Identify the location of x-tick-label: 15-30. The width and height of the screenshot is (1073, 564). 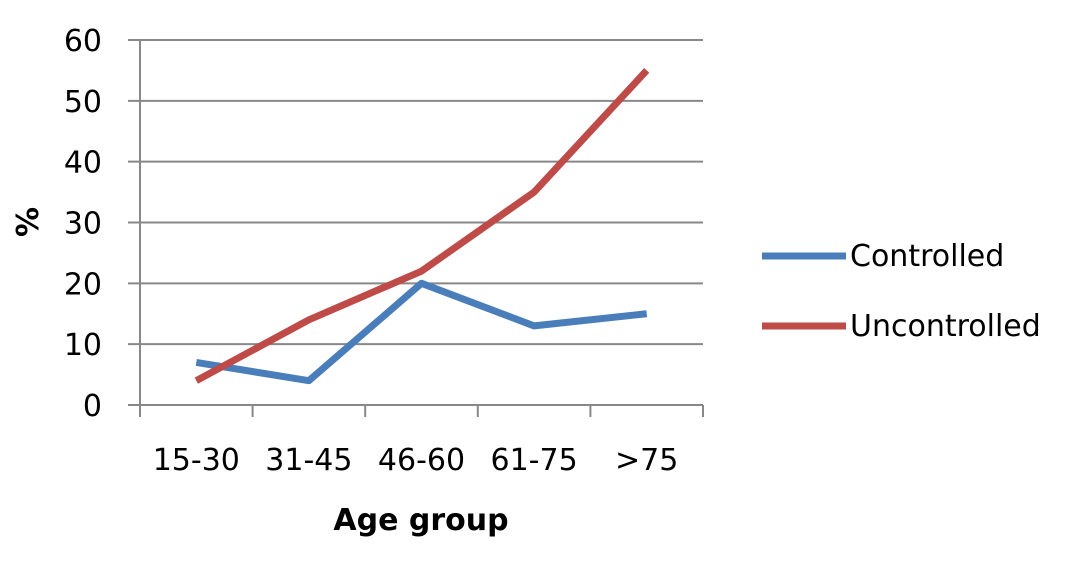
(196, 460).